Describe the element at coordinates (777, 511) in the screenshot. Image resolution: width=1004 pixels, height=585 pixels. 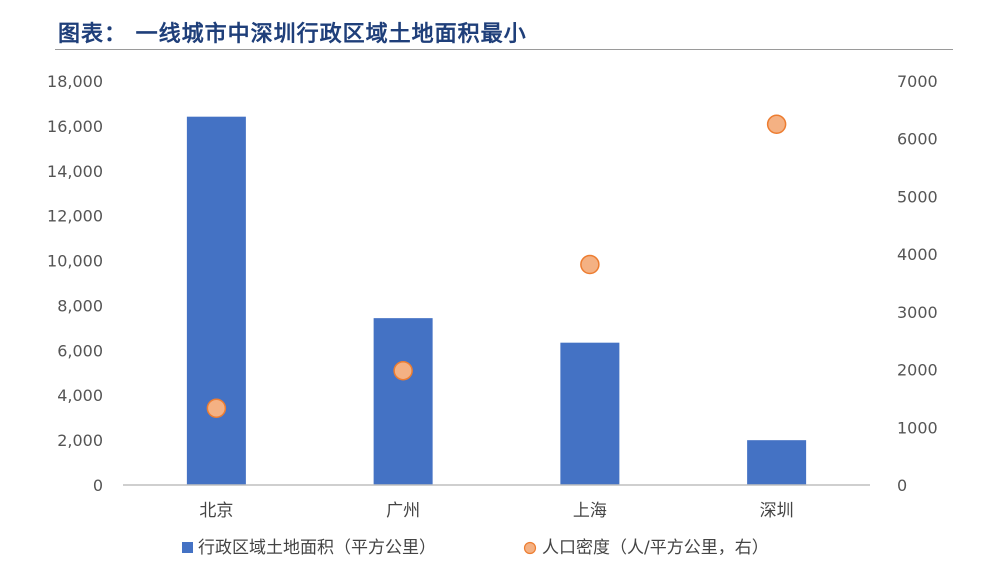
I see `category-label: 深圳` at that location.